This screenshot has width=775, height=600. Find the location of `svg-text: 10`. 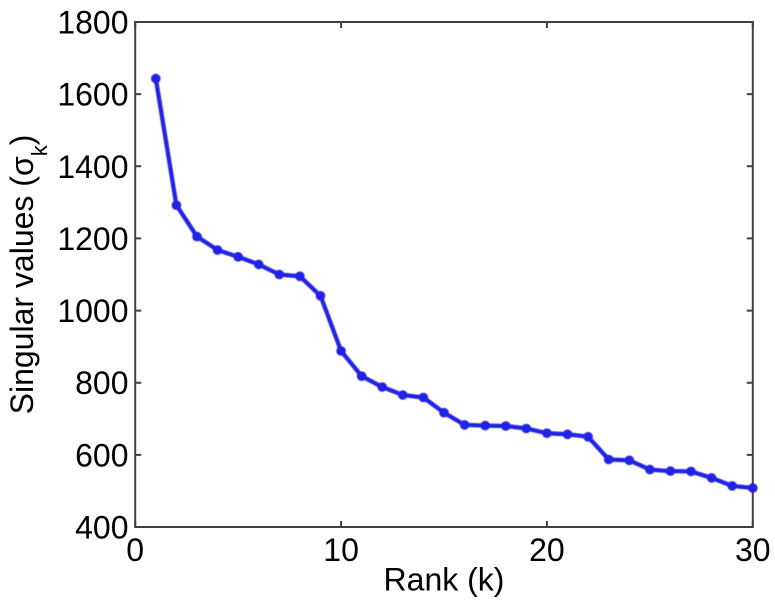

svg-text: 10 is located at coordinates (341, 550).